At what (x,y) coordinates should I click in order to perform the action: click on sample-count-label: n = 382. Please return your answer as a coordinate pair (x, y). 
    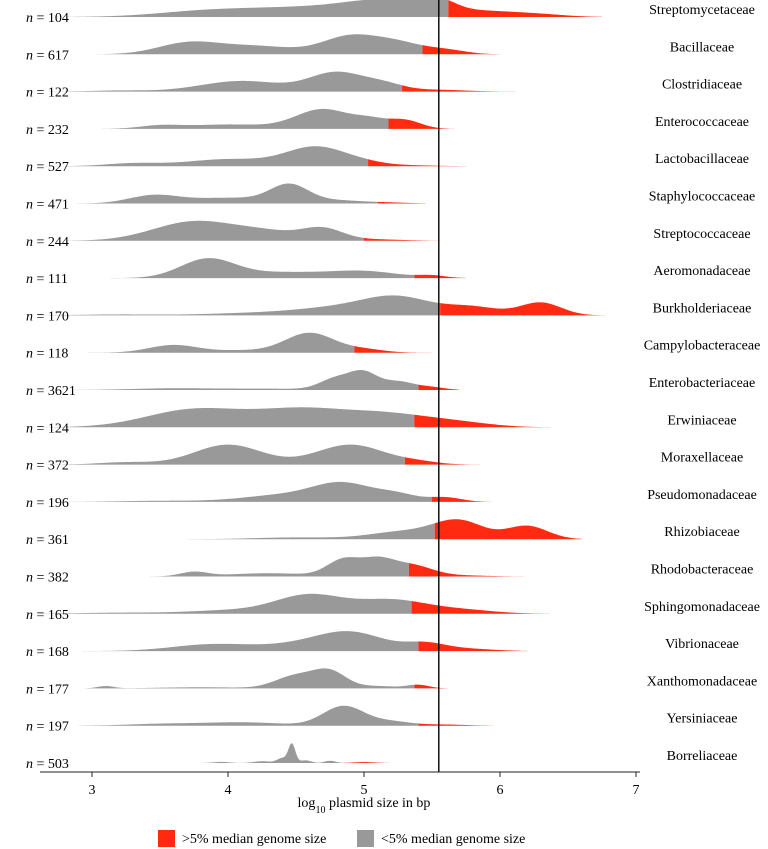
    Looking at the image, I should click on (47, 578).